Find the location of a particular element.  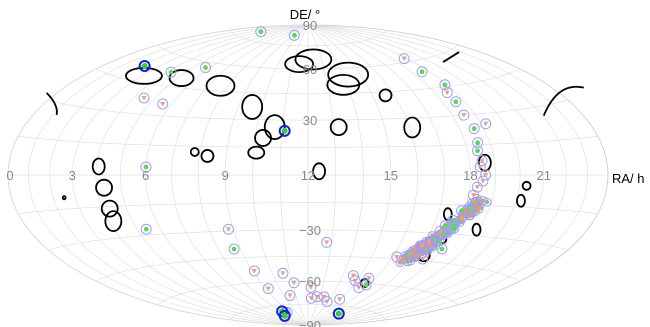

dec-tick-label: 30 is located at coordinates (310, 120).